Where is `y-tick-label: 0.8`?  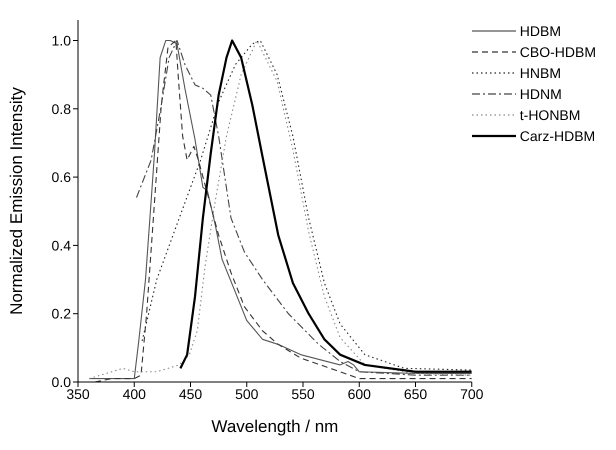
y-tick-label: 0.8 is located at coordinates (62, 108).